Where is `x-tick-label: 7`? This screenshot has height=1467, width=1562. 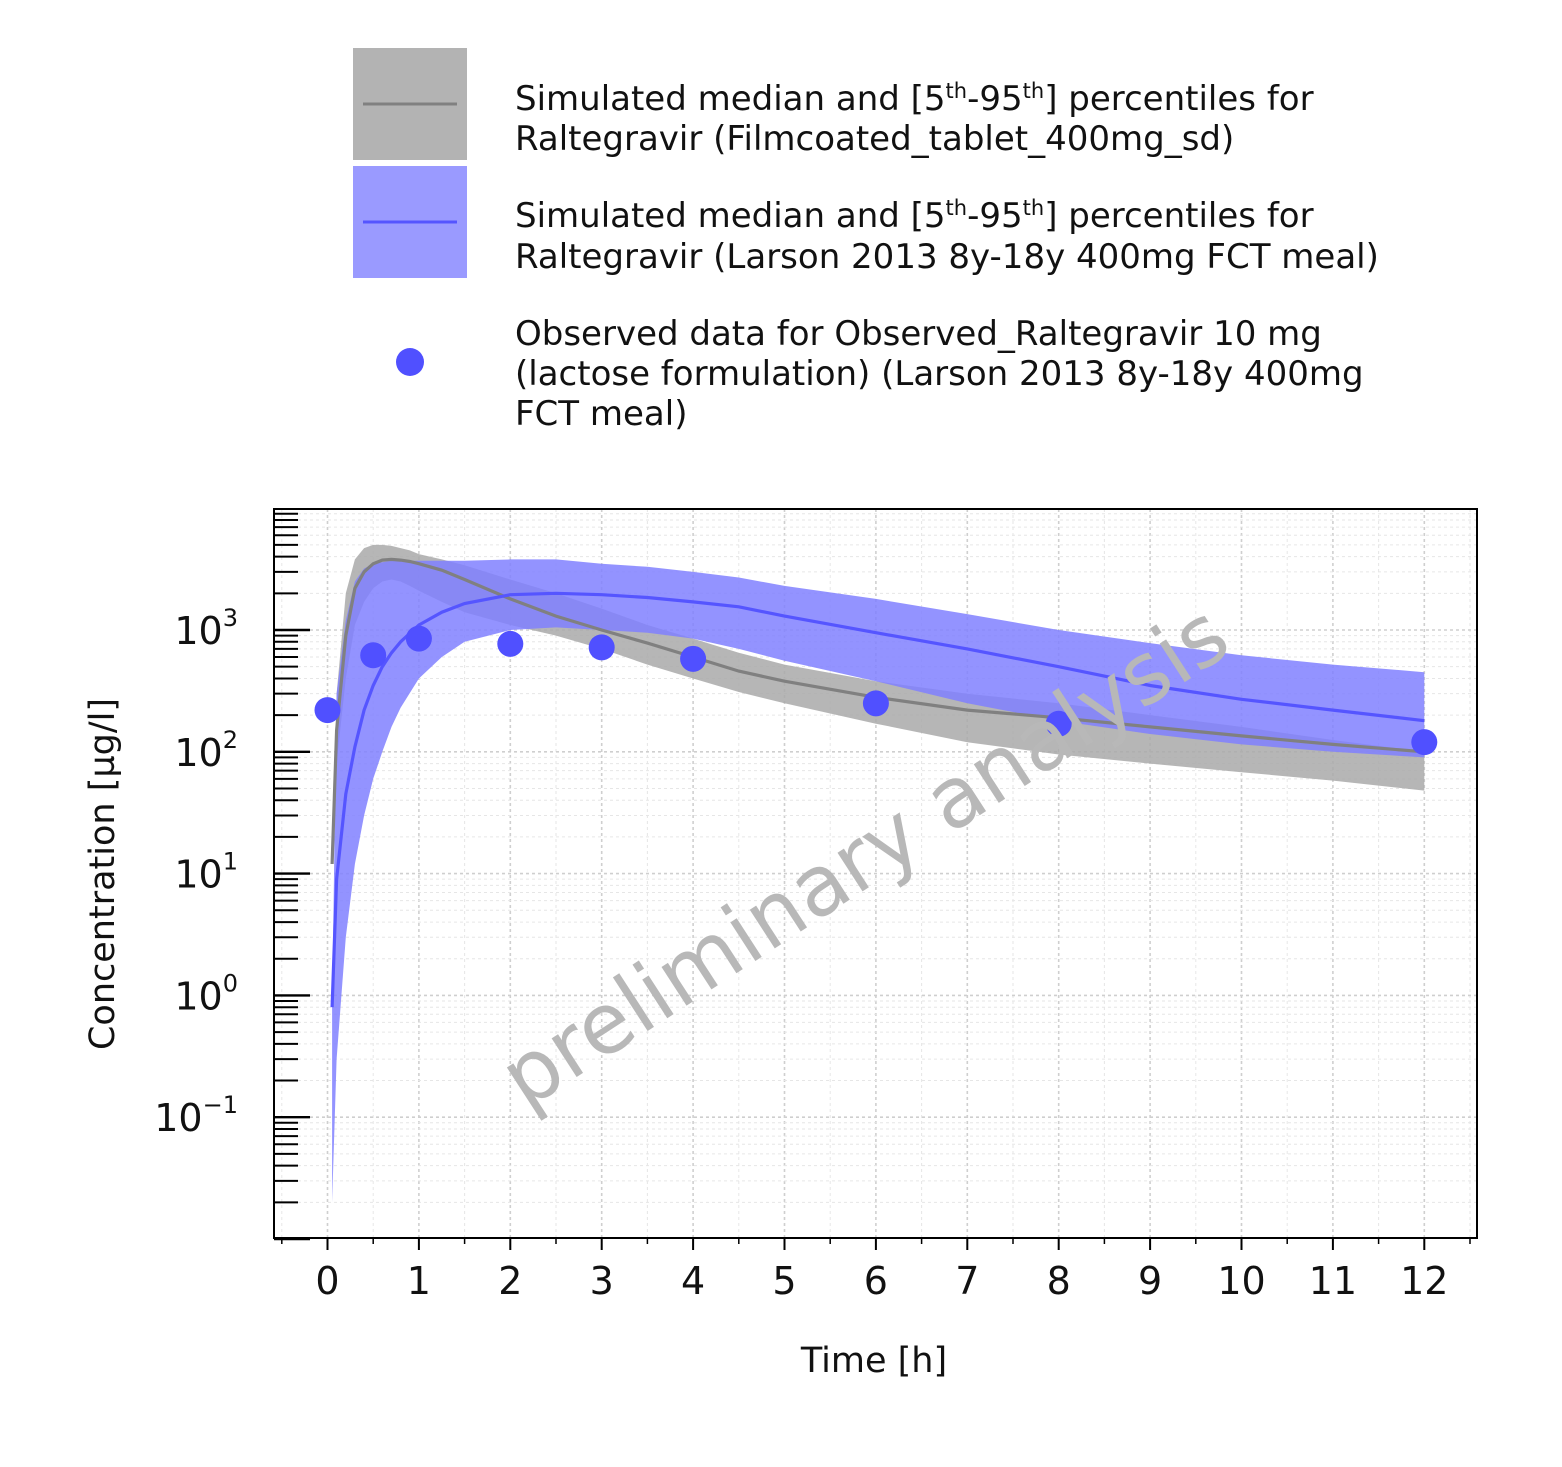 x-tick-label: 7 is located at coordinates (967, 1281).